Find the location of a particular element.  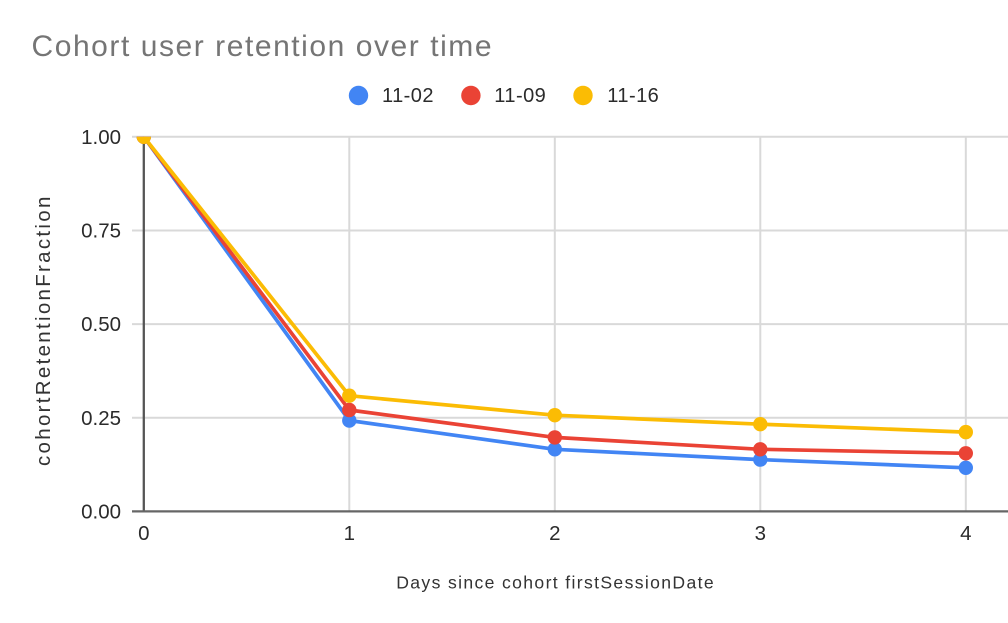

svg-text: 0.25 is located at coordinates (101, 418).